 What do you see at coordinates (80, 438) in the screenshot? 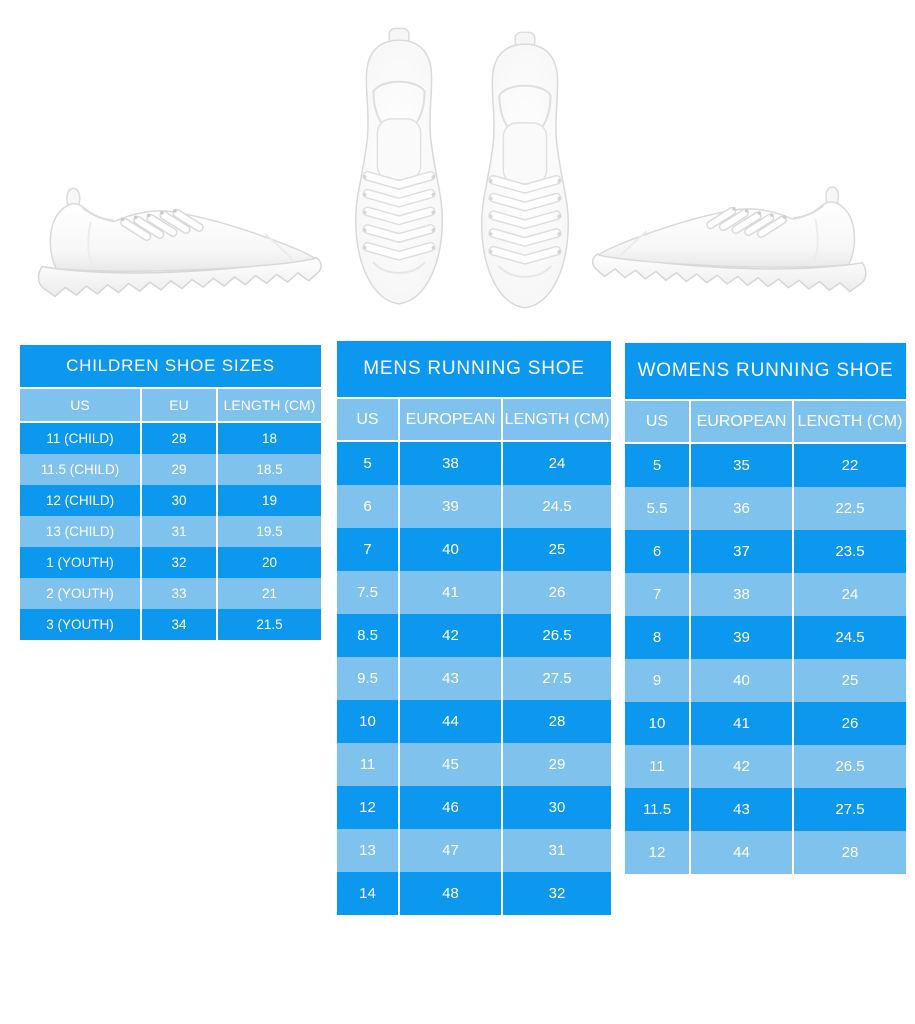
I see `table-cell: 11 (CHILD)` at bounding box center [80, 438].